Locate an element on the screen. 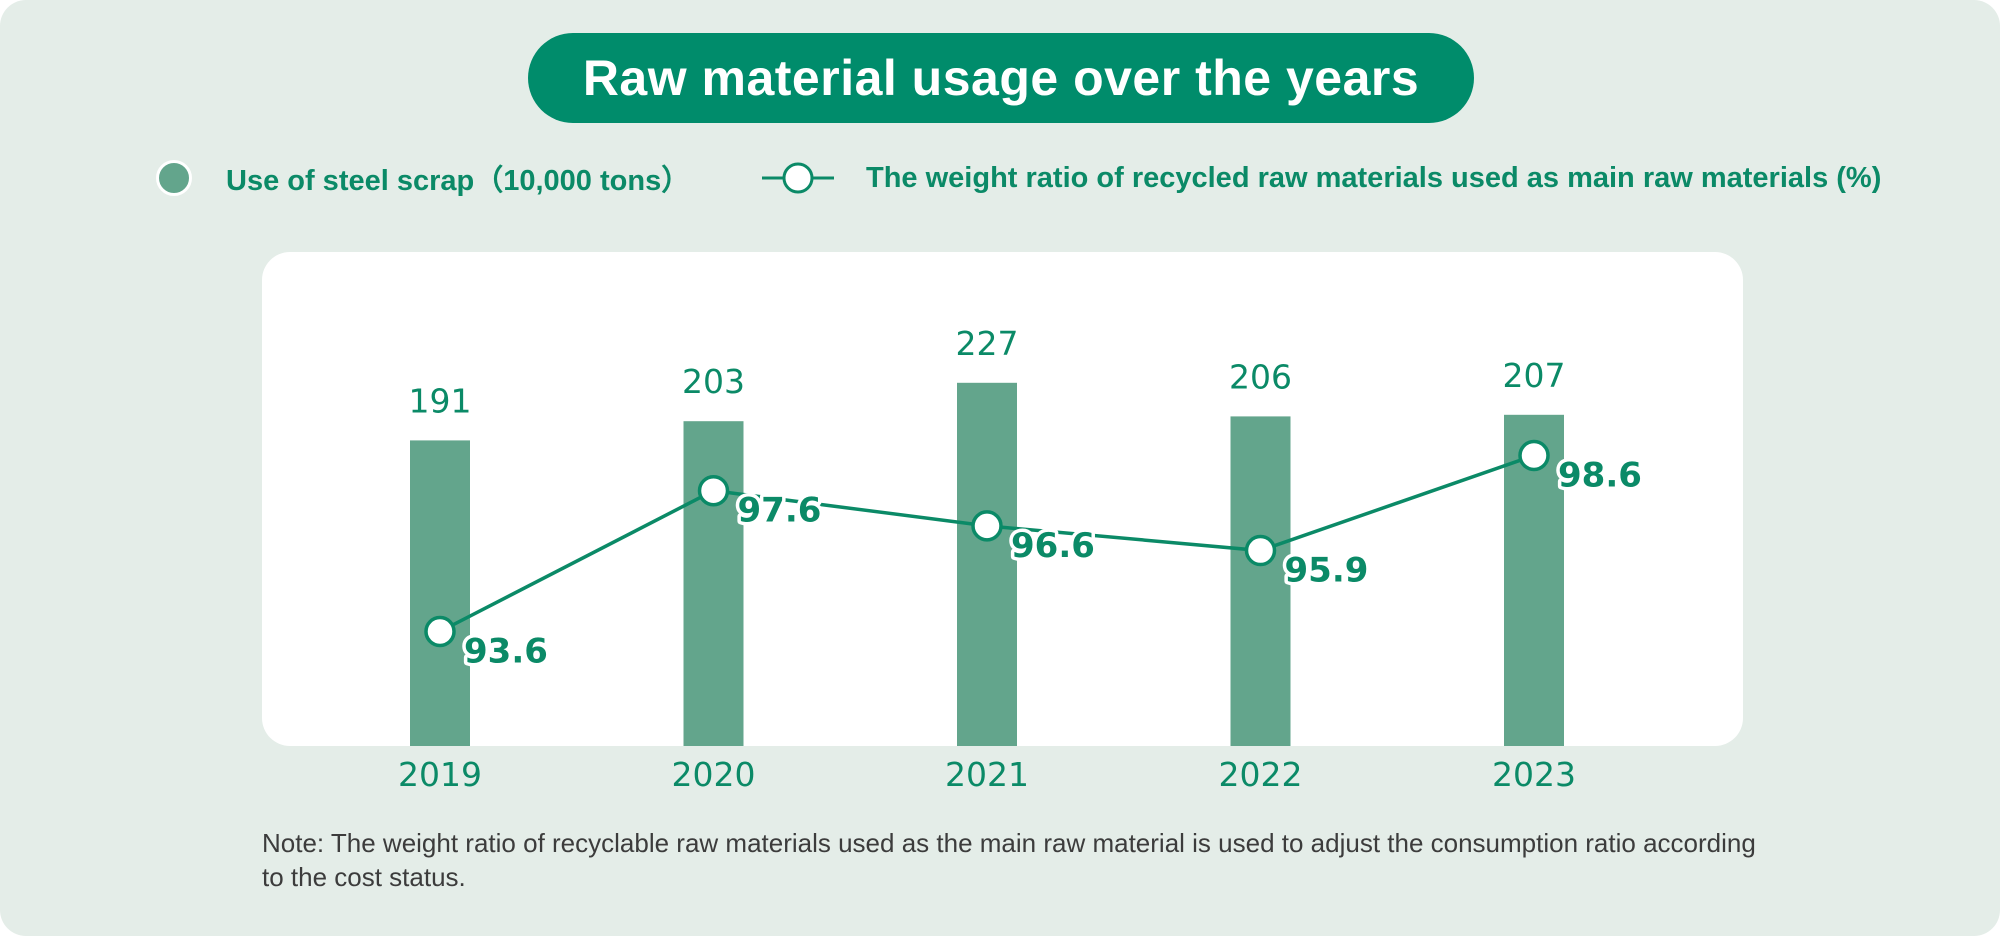 This screenshot has height=936, width=2000. bar-value-label-2019: 191 is located at coordinates (440, 400).